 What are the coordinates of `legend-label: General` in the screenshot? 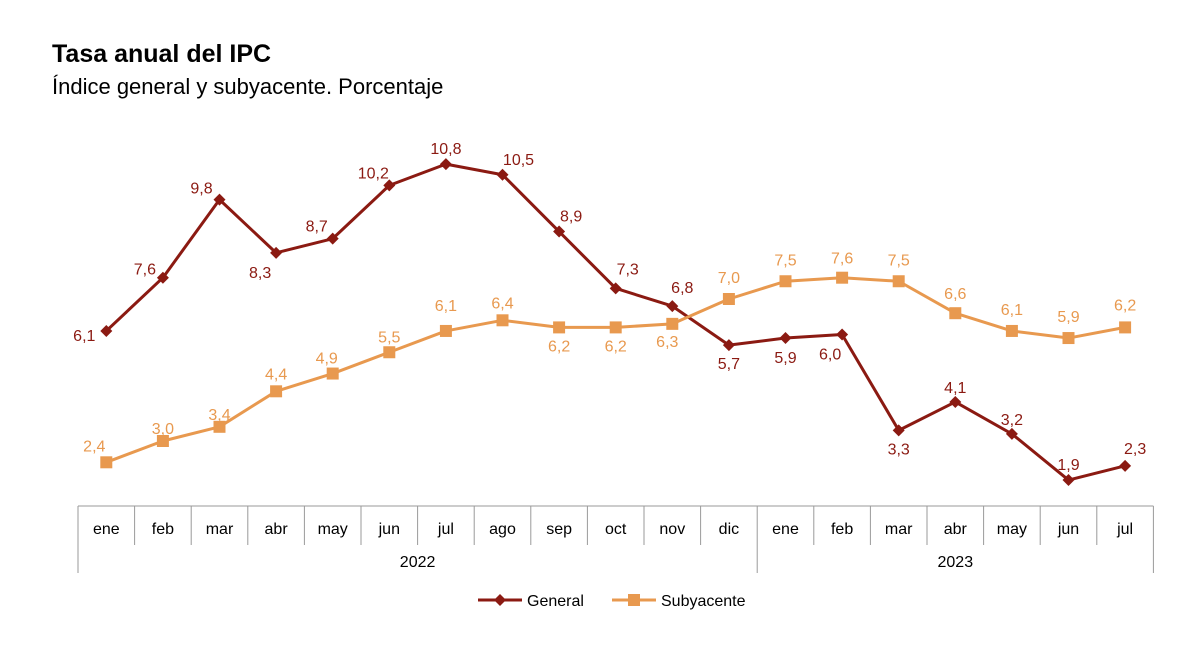 It's located at (555, 601).